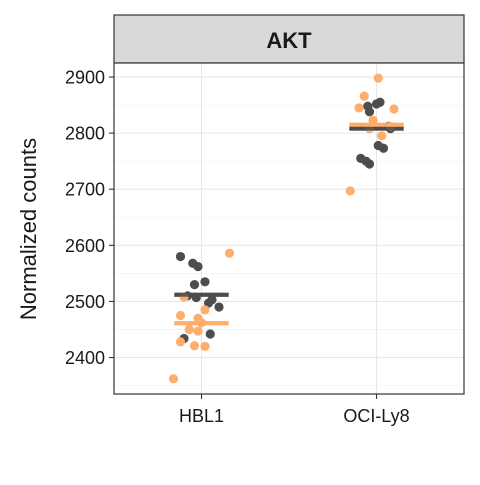  What do you see at coordinates (85, 190) in the screenshot?
I see `y-tick-label: 2700` at bounding box center [85, 190].